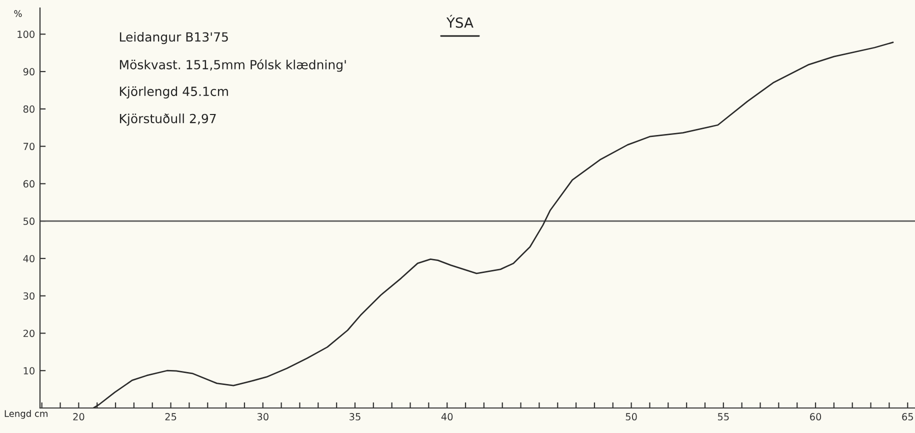  Describe the element at coordinates (723, 416) in the screenshot. I see `x-tick-label: 55` at that location.